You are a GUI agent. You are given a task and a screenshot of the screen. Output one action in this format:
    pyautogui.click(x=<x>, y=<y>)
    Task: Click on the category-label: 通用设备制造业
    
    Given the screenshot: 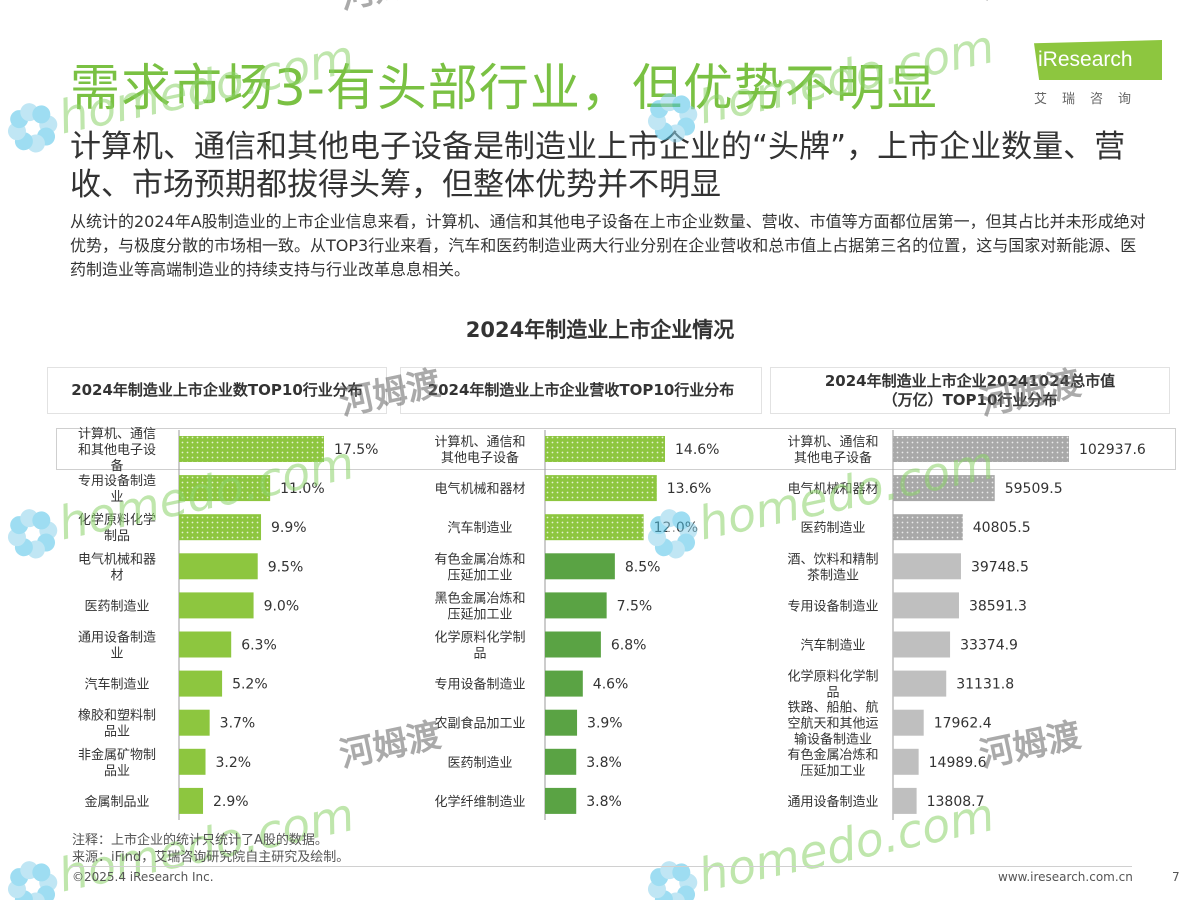 What is the action you would take?
    pyautogui.click(x=832, y=802)
    